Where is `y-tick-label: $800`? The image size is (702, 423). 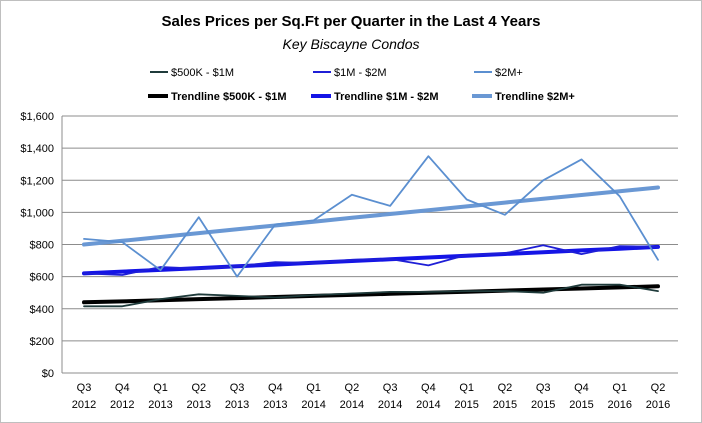 y-tick-label: $800 is located at coordinates (42, 246).